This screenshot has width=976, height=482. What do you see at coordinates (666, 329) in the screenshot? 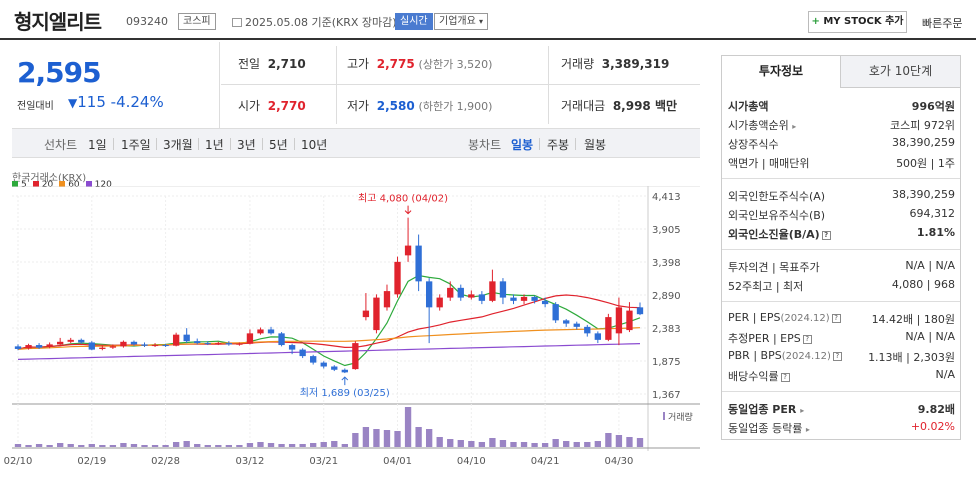
I see `y-tick-label: 2,383` at bounding box center [666, 329].